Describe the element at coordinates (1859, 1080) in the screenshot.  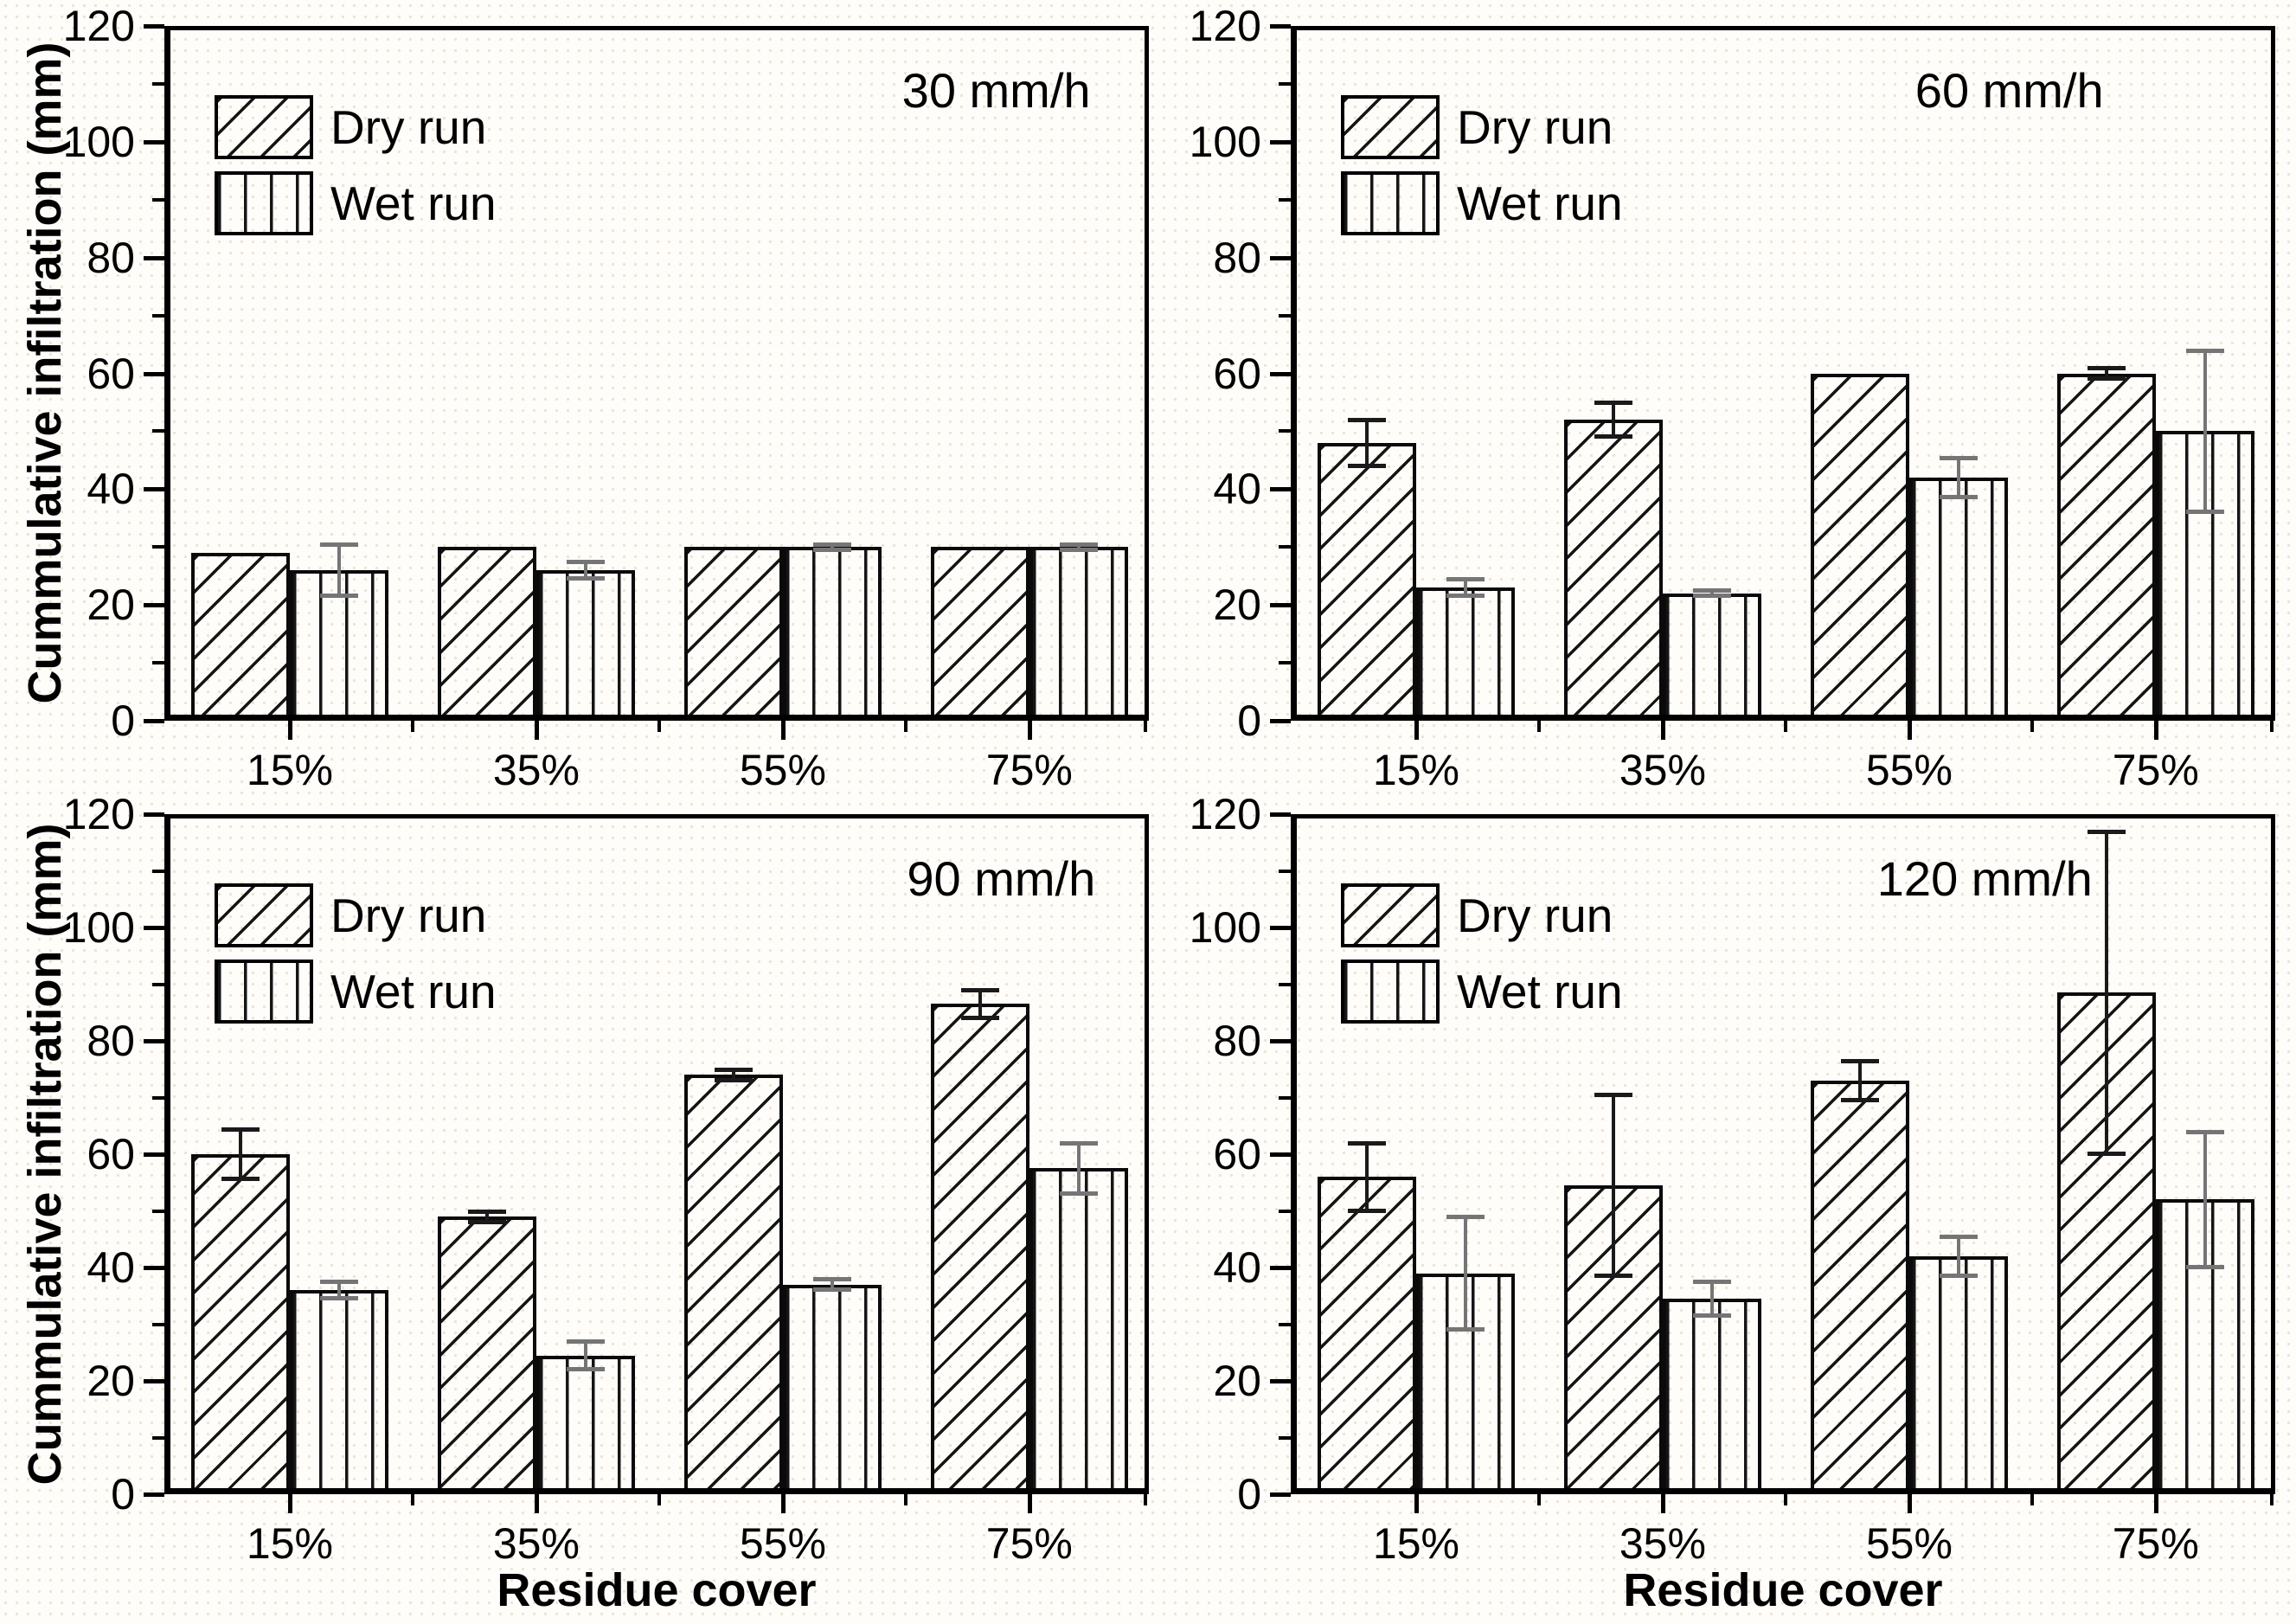
I see `error-bar-dry-55%` at that location.